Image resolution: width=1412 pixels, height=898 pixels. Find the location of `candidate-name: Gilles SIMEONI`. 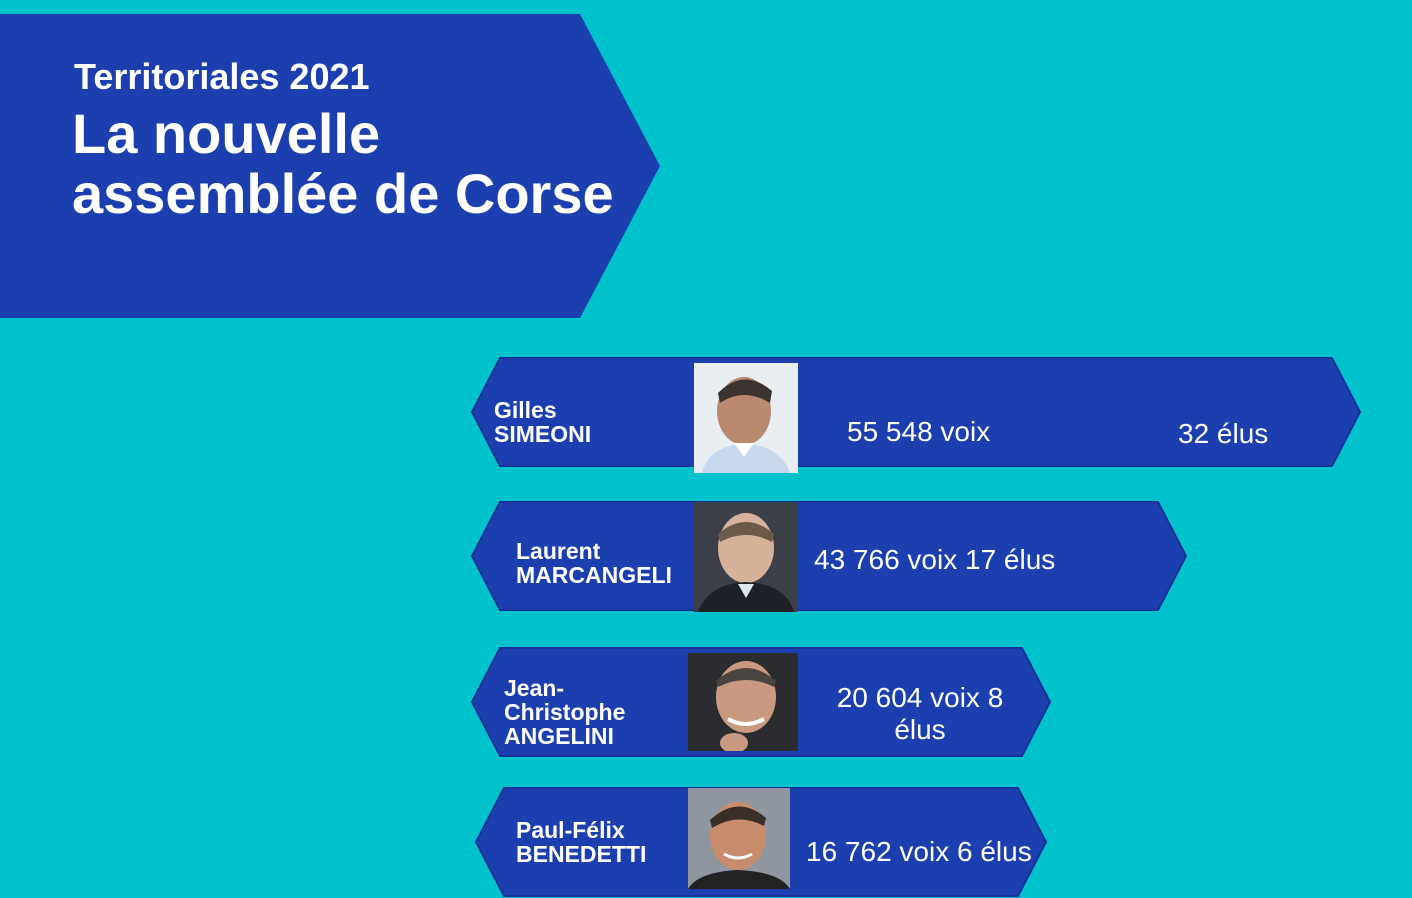

candidate-name: Gilles SIMEONI is located at coordinates (542, 422).